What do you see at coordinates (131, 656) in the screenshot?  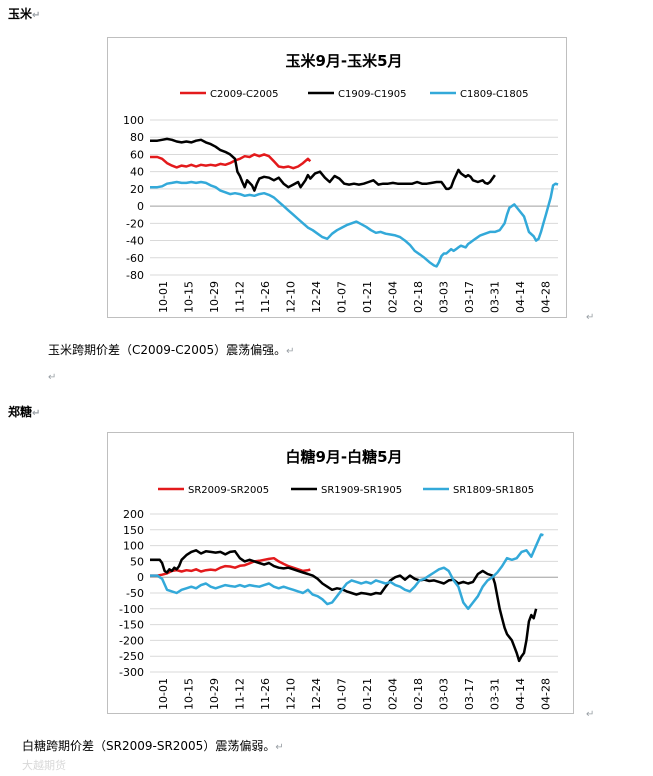 I see `y-tick-label: -250` at bounding box center [131, 656].